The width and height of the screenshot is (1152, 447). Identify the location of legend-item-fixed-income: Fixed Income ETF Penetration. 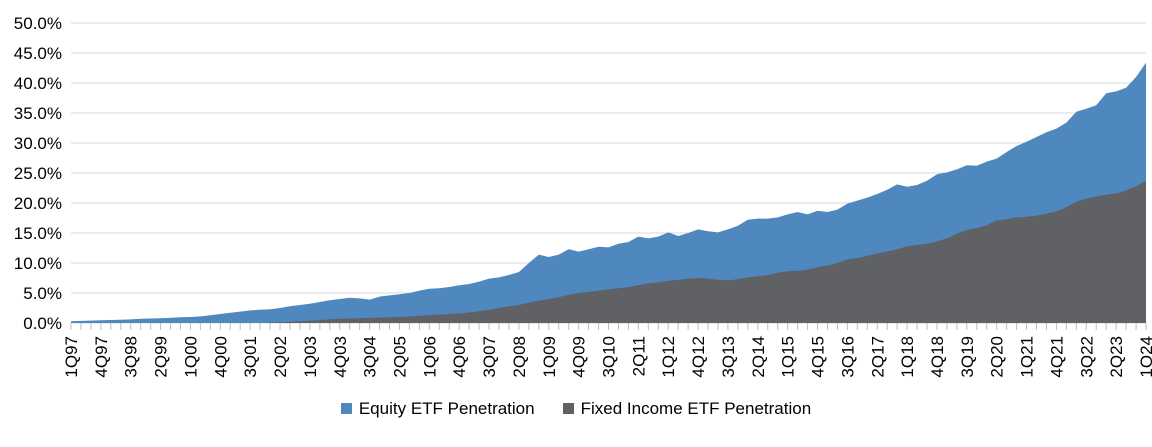
(687, 408).